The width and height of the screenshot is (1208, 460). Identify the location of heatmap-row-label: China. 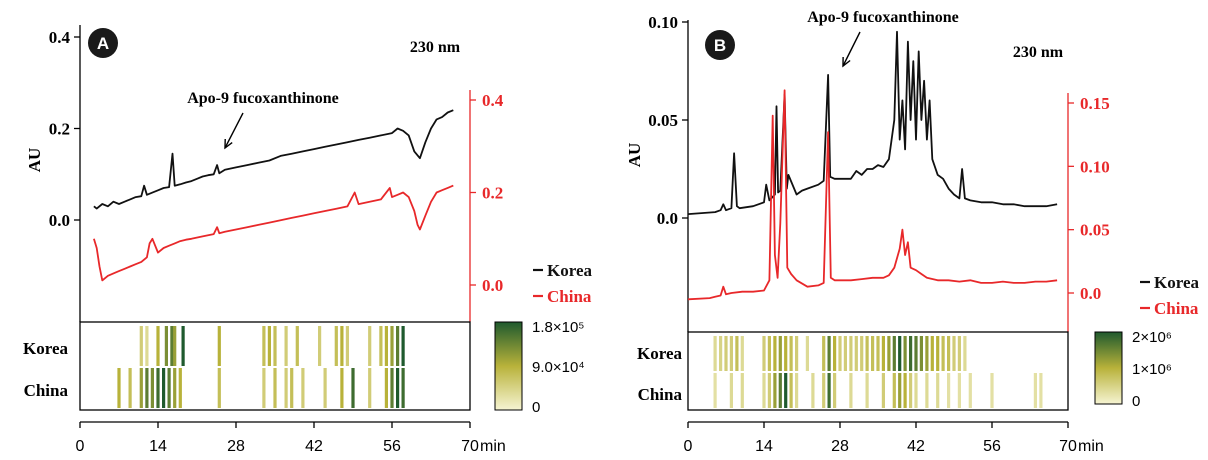
(46, 390).